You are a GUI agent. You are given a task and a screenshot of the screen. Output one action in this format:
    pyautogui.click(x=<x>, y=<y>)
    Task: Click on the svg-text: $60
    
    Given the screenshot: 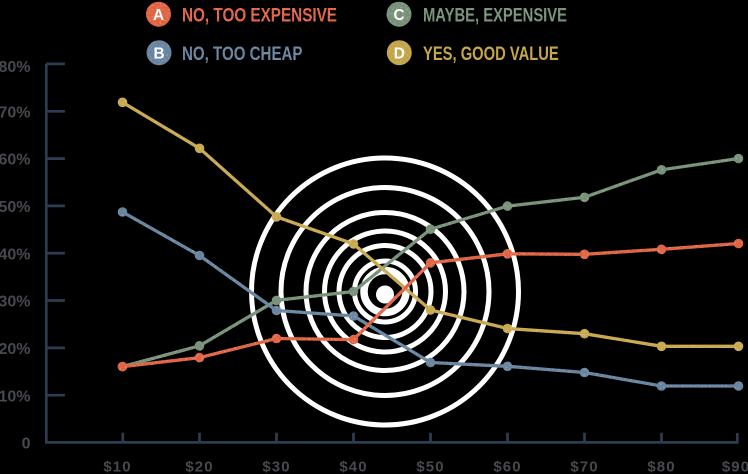 What is the action you would take?
    pyautogui.click(x=507, y=466)
    